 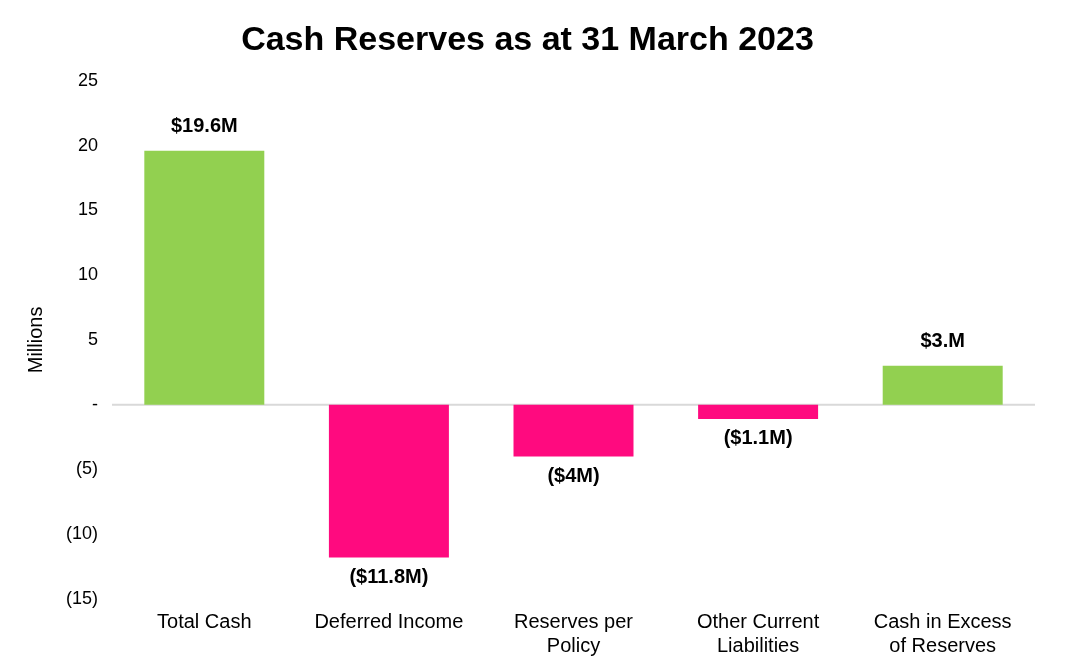 I want to click on x-tick-label: Total Cash, so click(x=204, y=620).